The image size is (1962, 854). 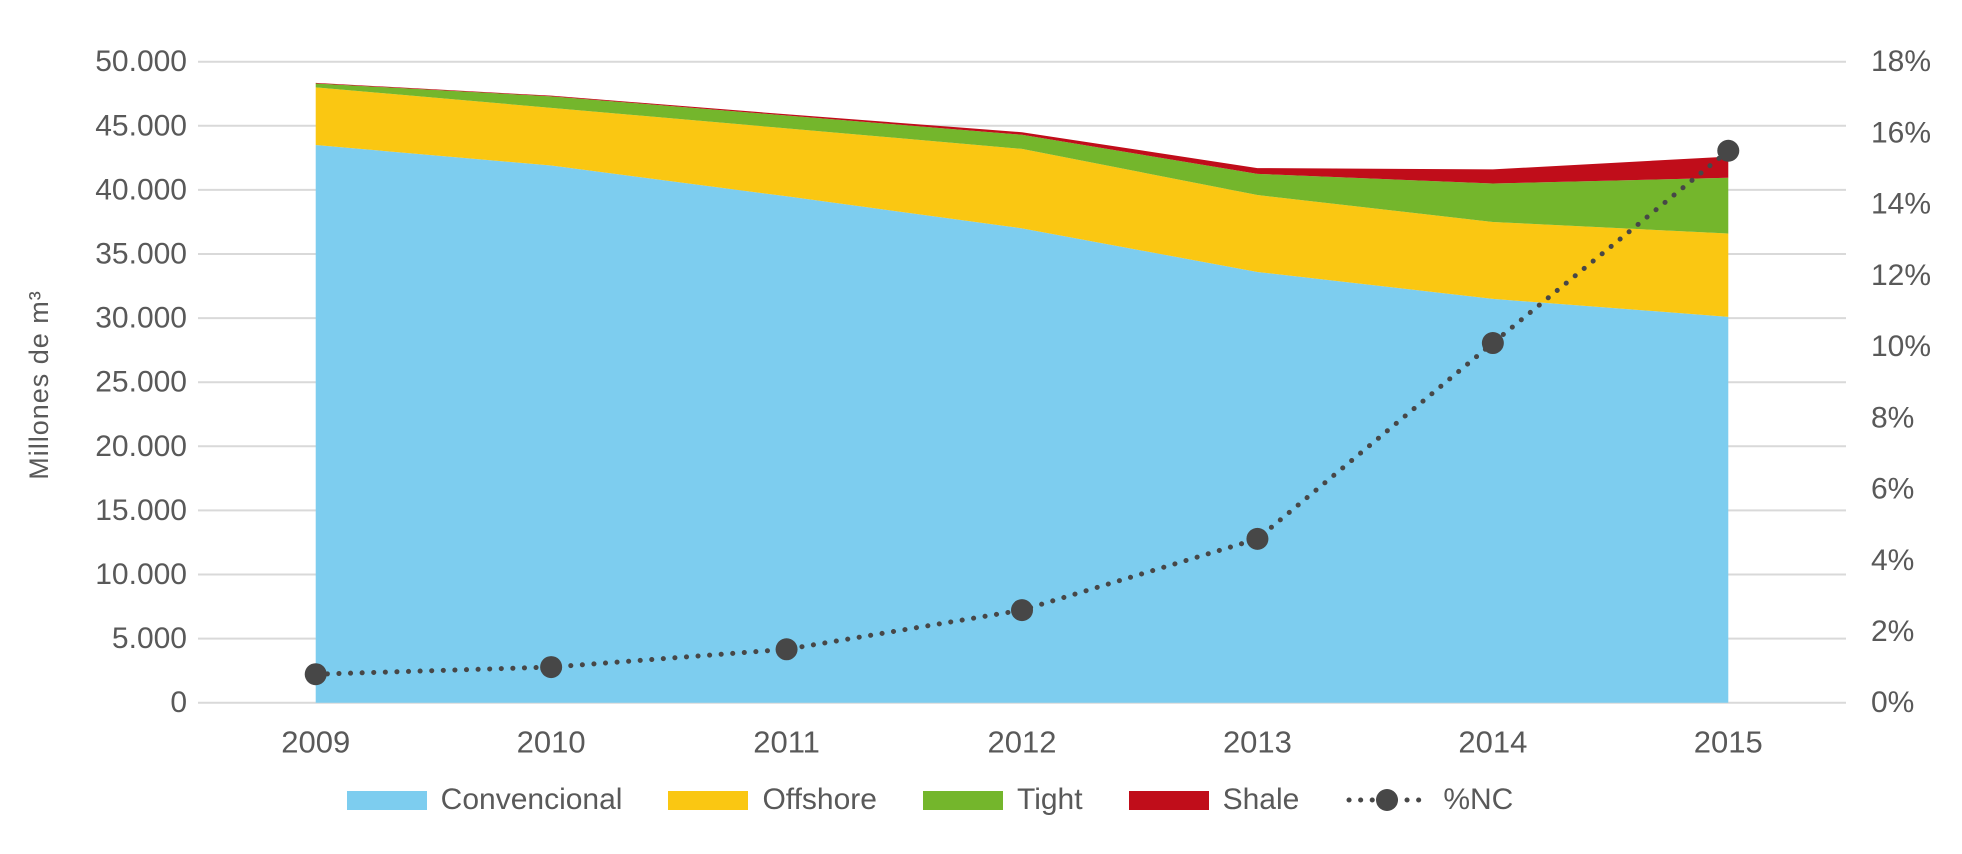 I want to click on right-tick-label: 12%, so click(x=1901, y=275).